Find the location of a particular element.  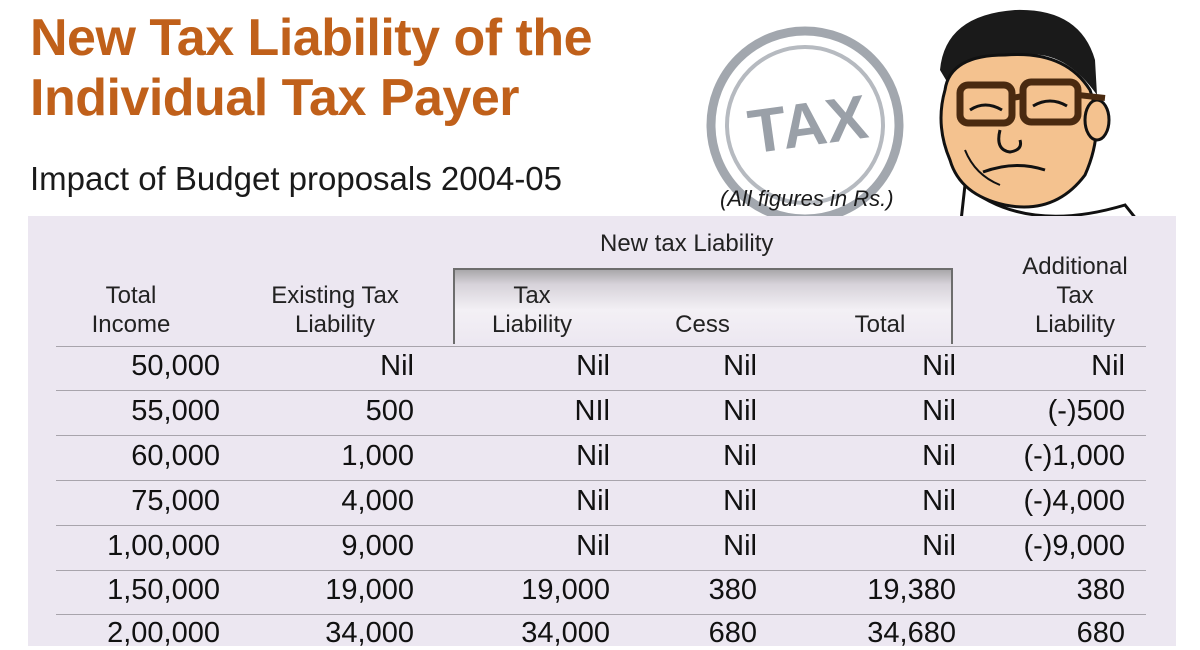

table-cell: 34,680 is located at coordinates (911, 633).